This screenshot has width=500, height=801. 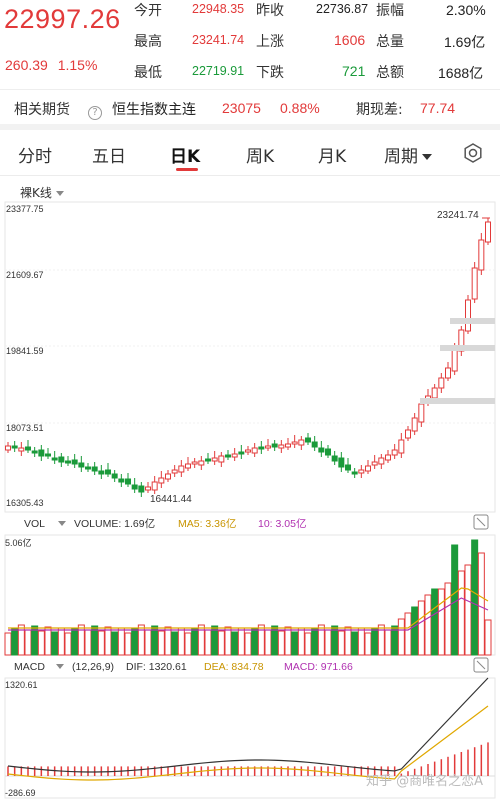 I want to click on high-value: 23241.74, so click(x=218, y=40).